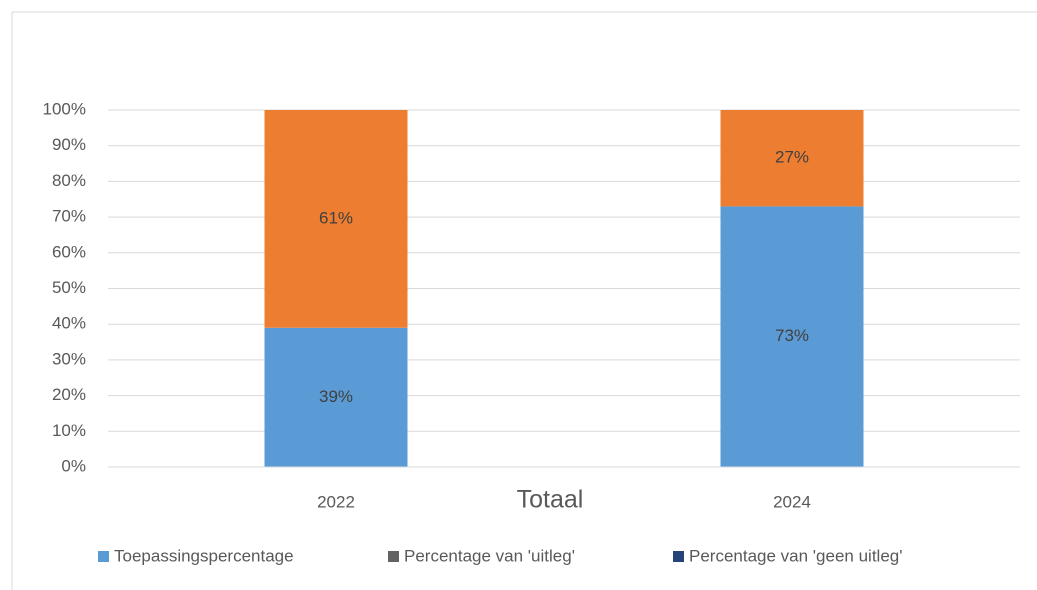 Image resolution: width=1037 pixels, height=590 pixels. What do you see at coordinates (69, 430) in the screenshot?
I see `y-tick-label: 10%` at bounding box center [69, 430].